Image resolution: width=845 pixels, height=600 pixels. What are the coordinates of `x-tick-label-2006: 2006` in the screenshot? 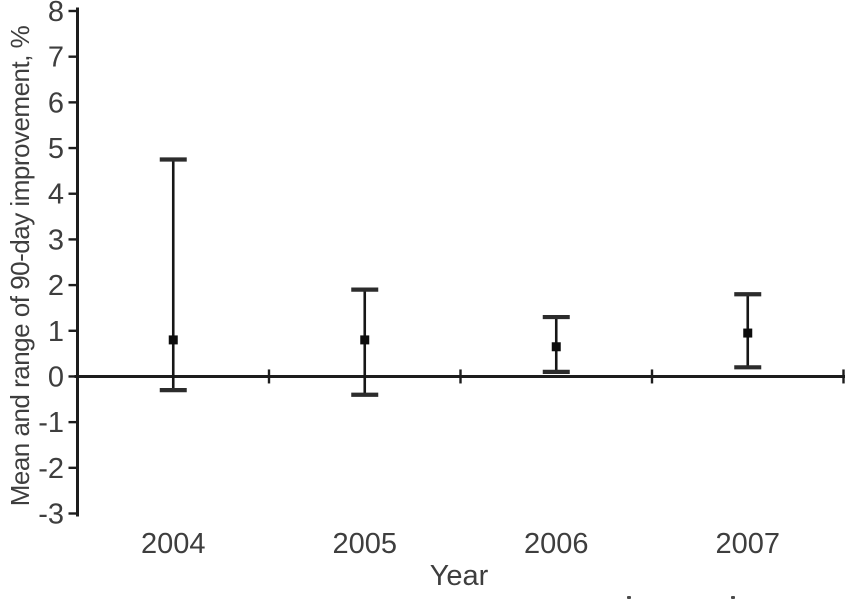 It's located at (556, 544).